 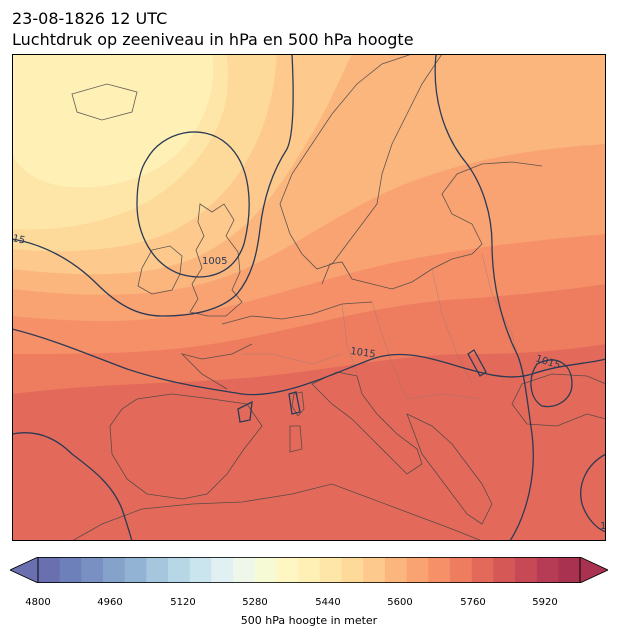 What do you see at coordinates (309, 620) in the screenshot?
I see `colorbar-label: 500 hPa hoogte in meter` at bounding box center [309, 620].